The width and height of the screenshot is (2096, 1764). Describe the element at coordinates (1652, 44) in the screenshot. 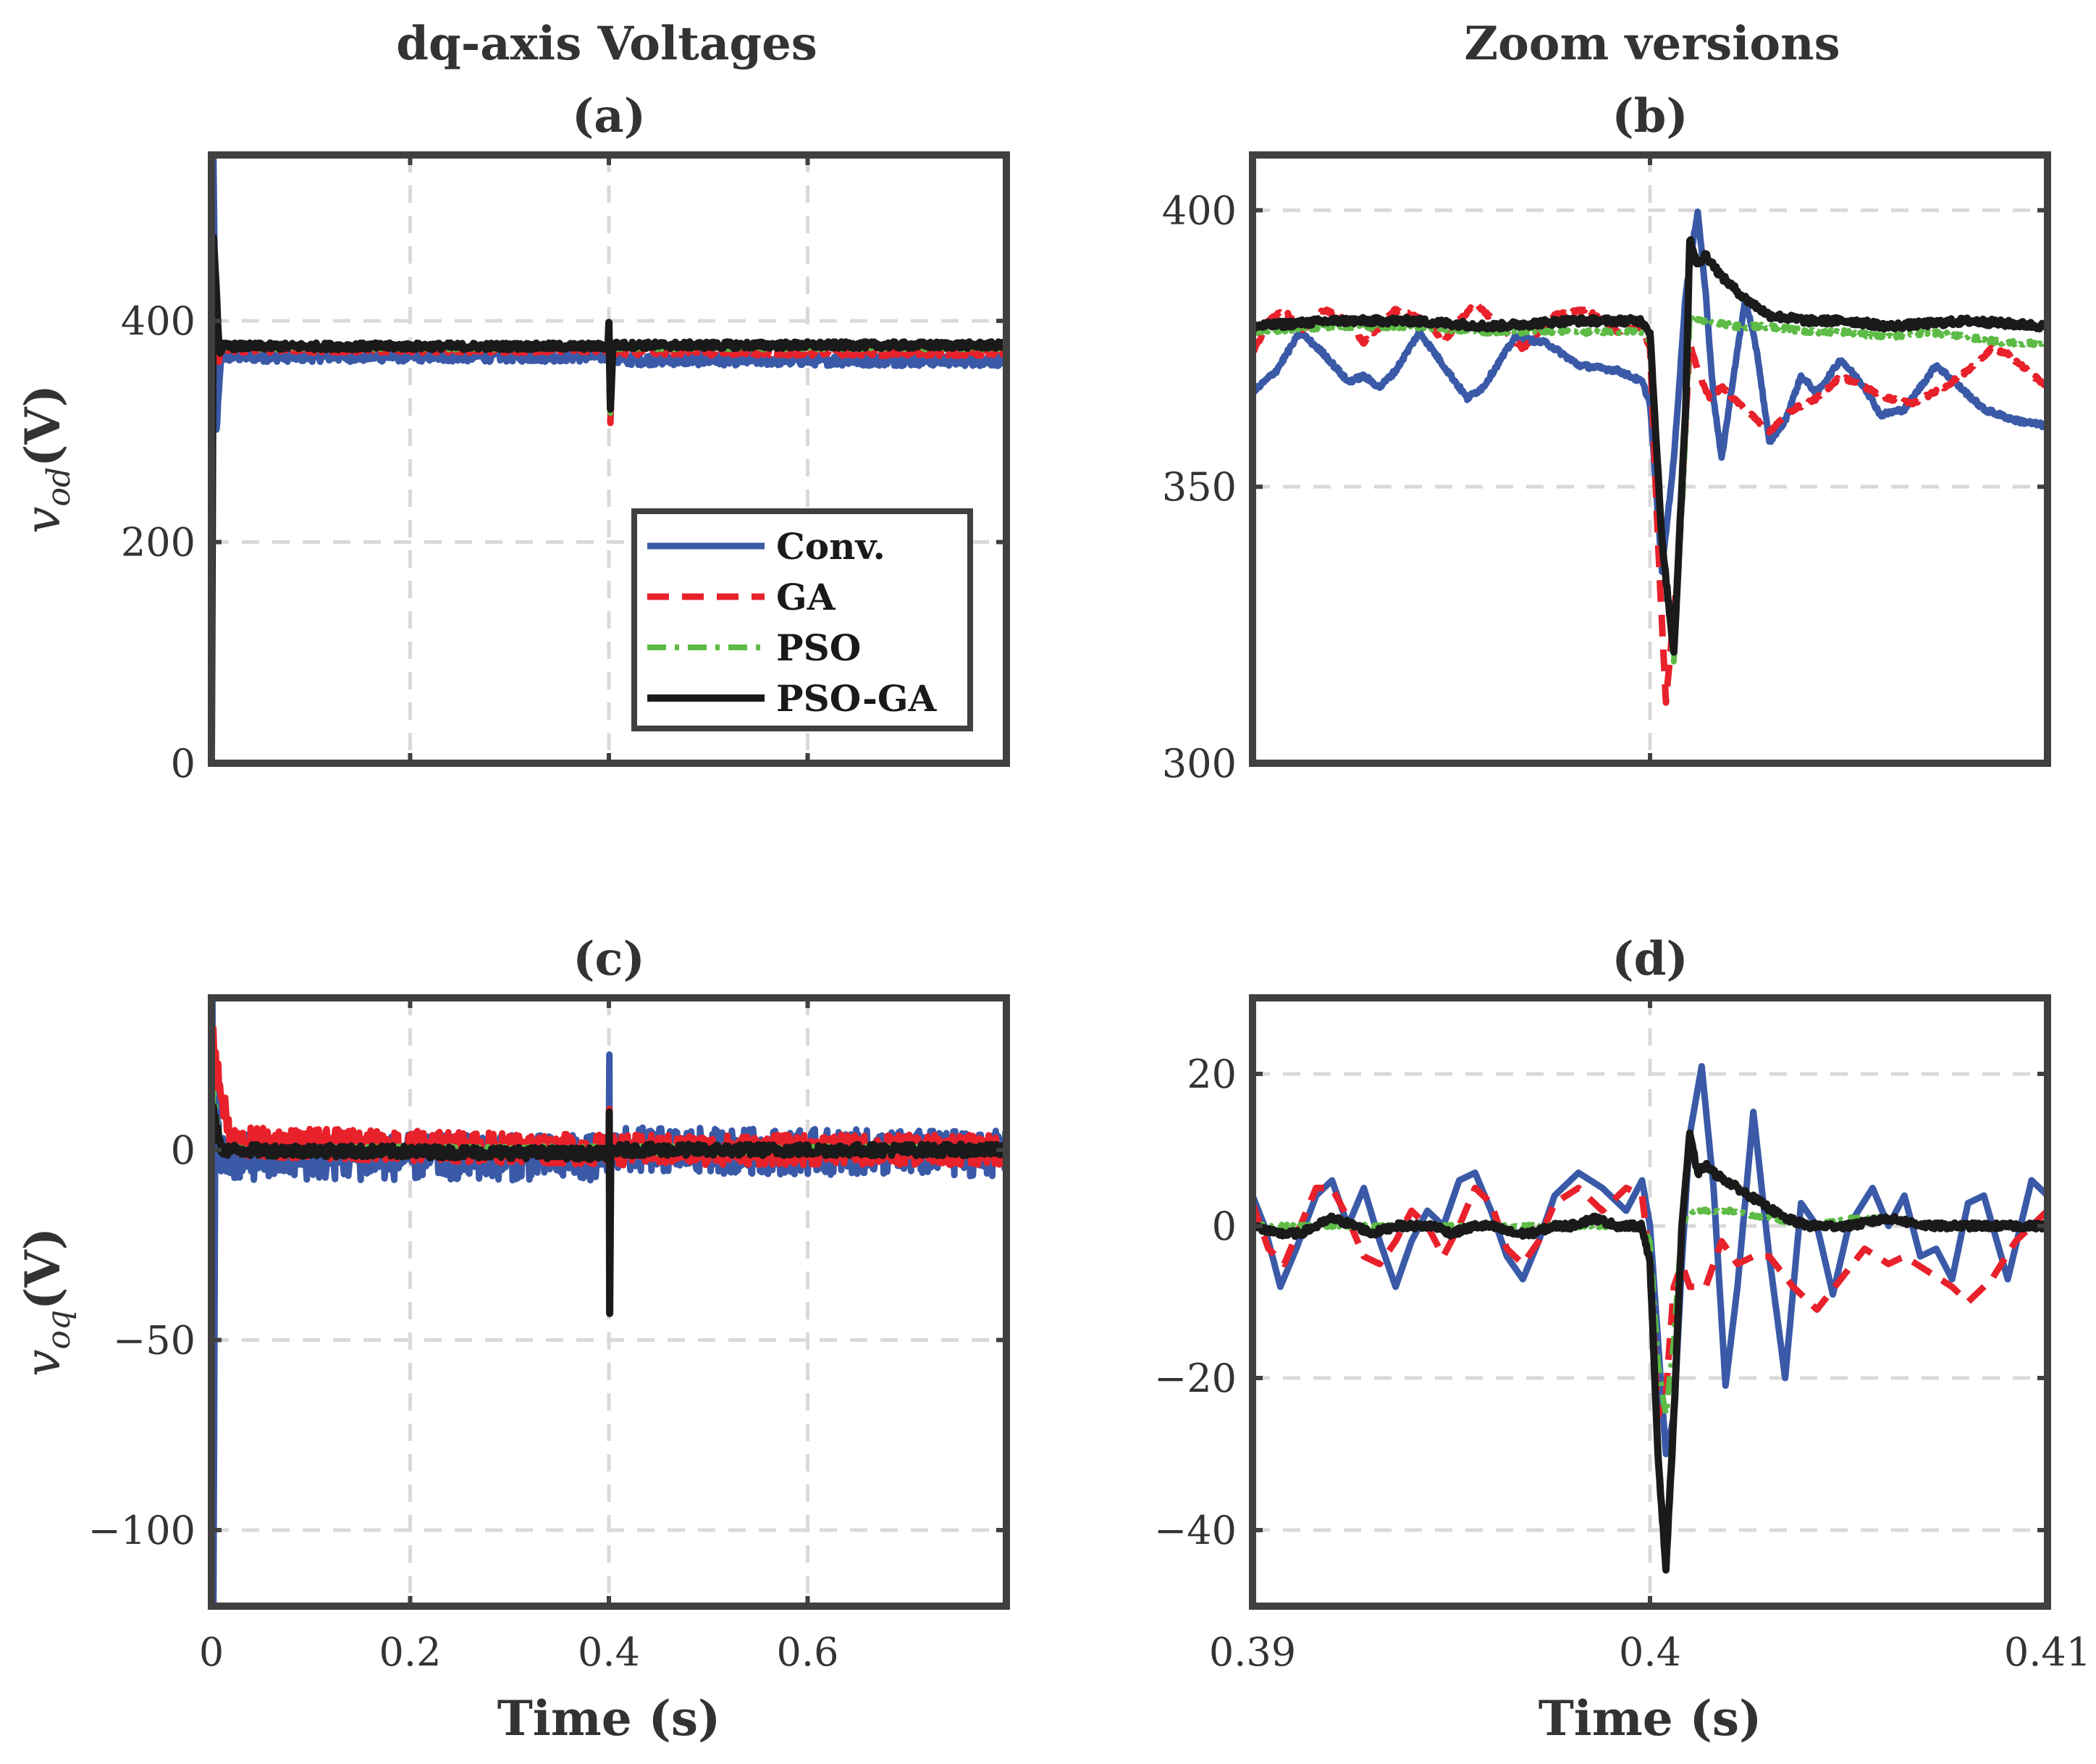

I see `right-column-title: Zoom versions` at that location.